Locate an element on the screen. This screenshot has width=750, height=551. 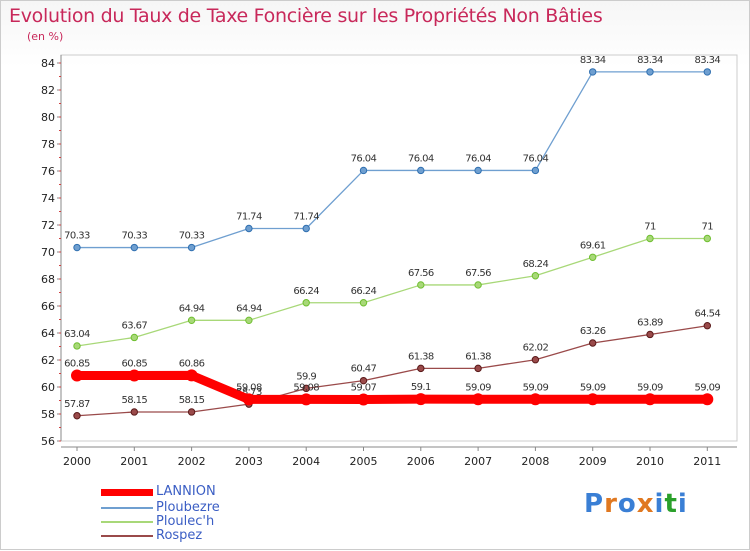
y-tick-label: 70 is located at coordinates (48, 252).